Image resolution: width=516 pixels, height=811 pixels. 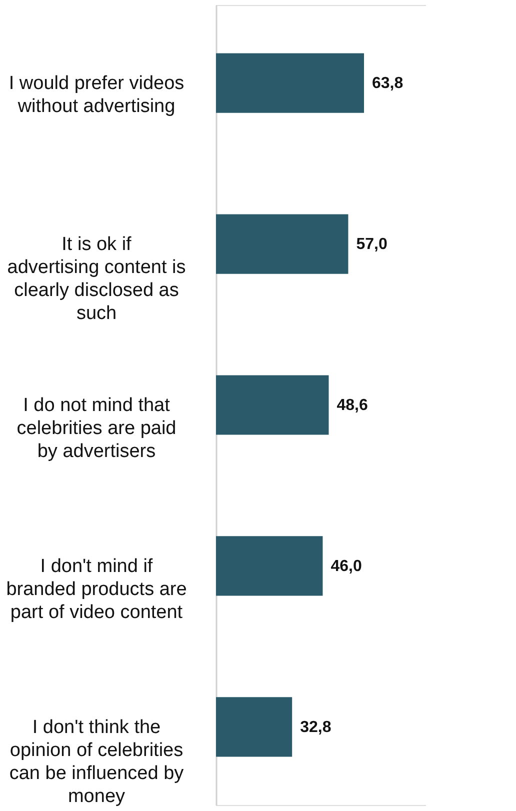 I want to click on y-tick-label: I don't think the opinion of celebrities can be influenced by money, so click(x=96, y=761).